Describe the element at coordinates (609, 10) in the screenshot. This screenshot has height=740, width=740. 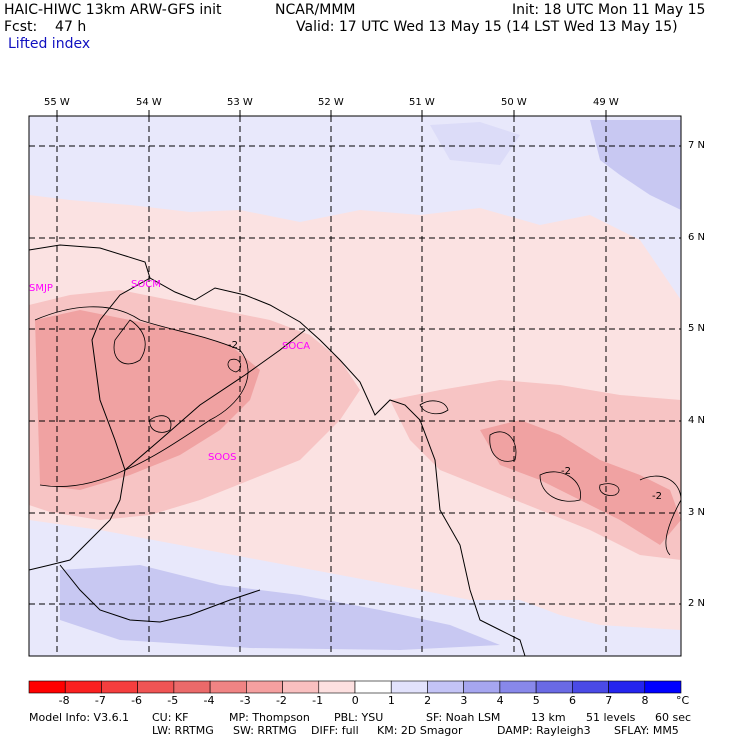
I see `init-time: Init: 18 UTC Mon 11 May 15` at that location.